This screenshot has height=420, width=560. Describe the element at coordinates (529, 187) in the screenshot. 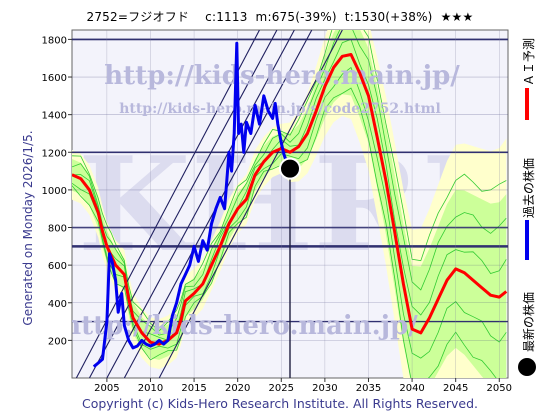

I see `legend-past-price-label: 過去の株価` at that location.